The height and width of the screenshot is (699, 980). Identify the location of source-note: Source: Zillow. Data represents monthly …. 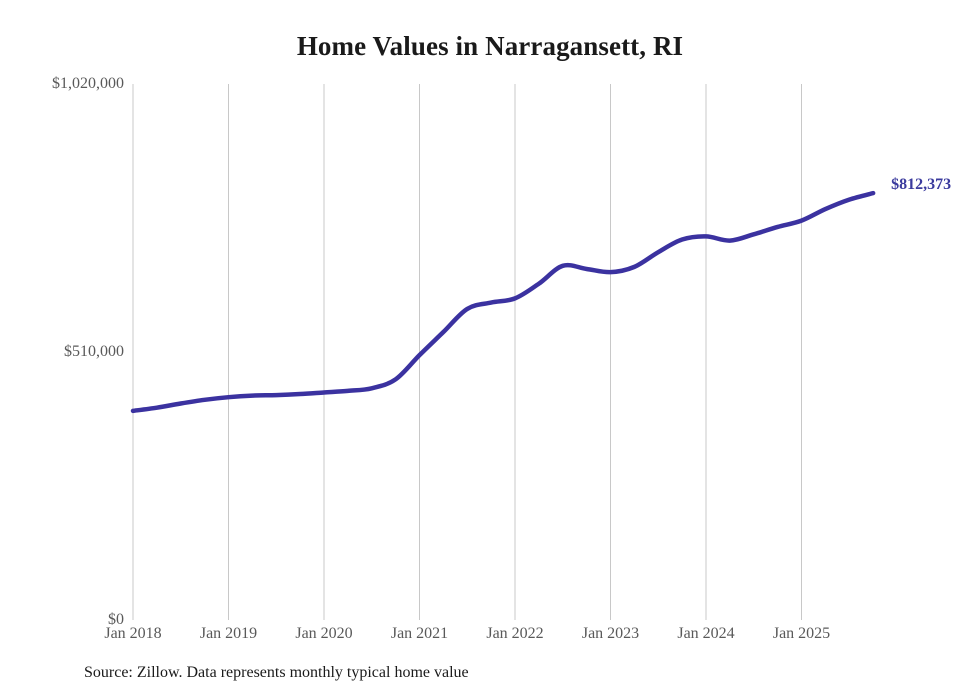
(276, 672).